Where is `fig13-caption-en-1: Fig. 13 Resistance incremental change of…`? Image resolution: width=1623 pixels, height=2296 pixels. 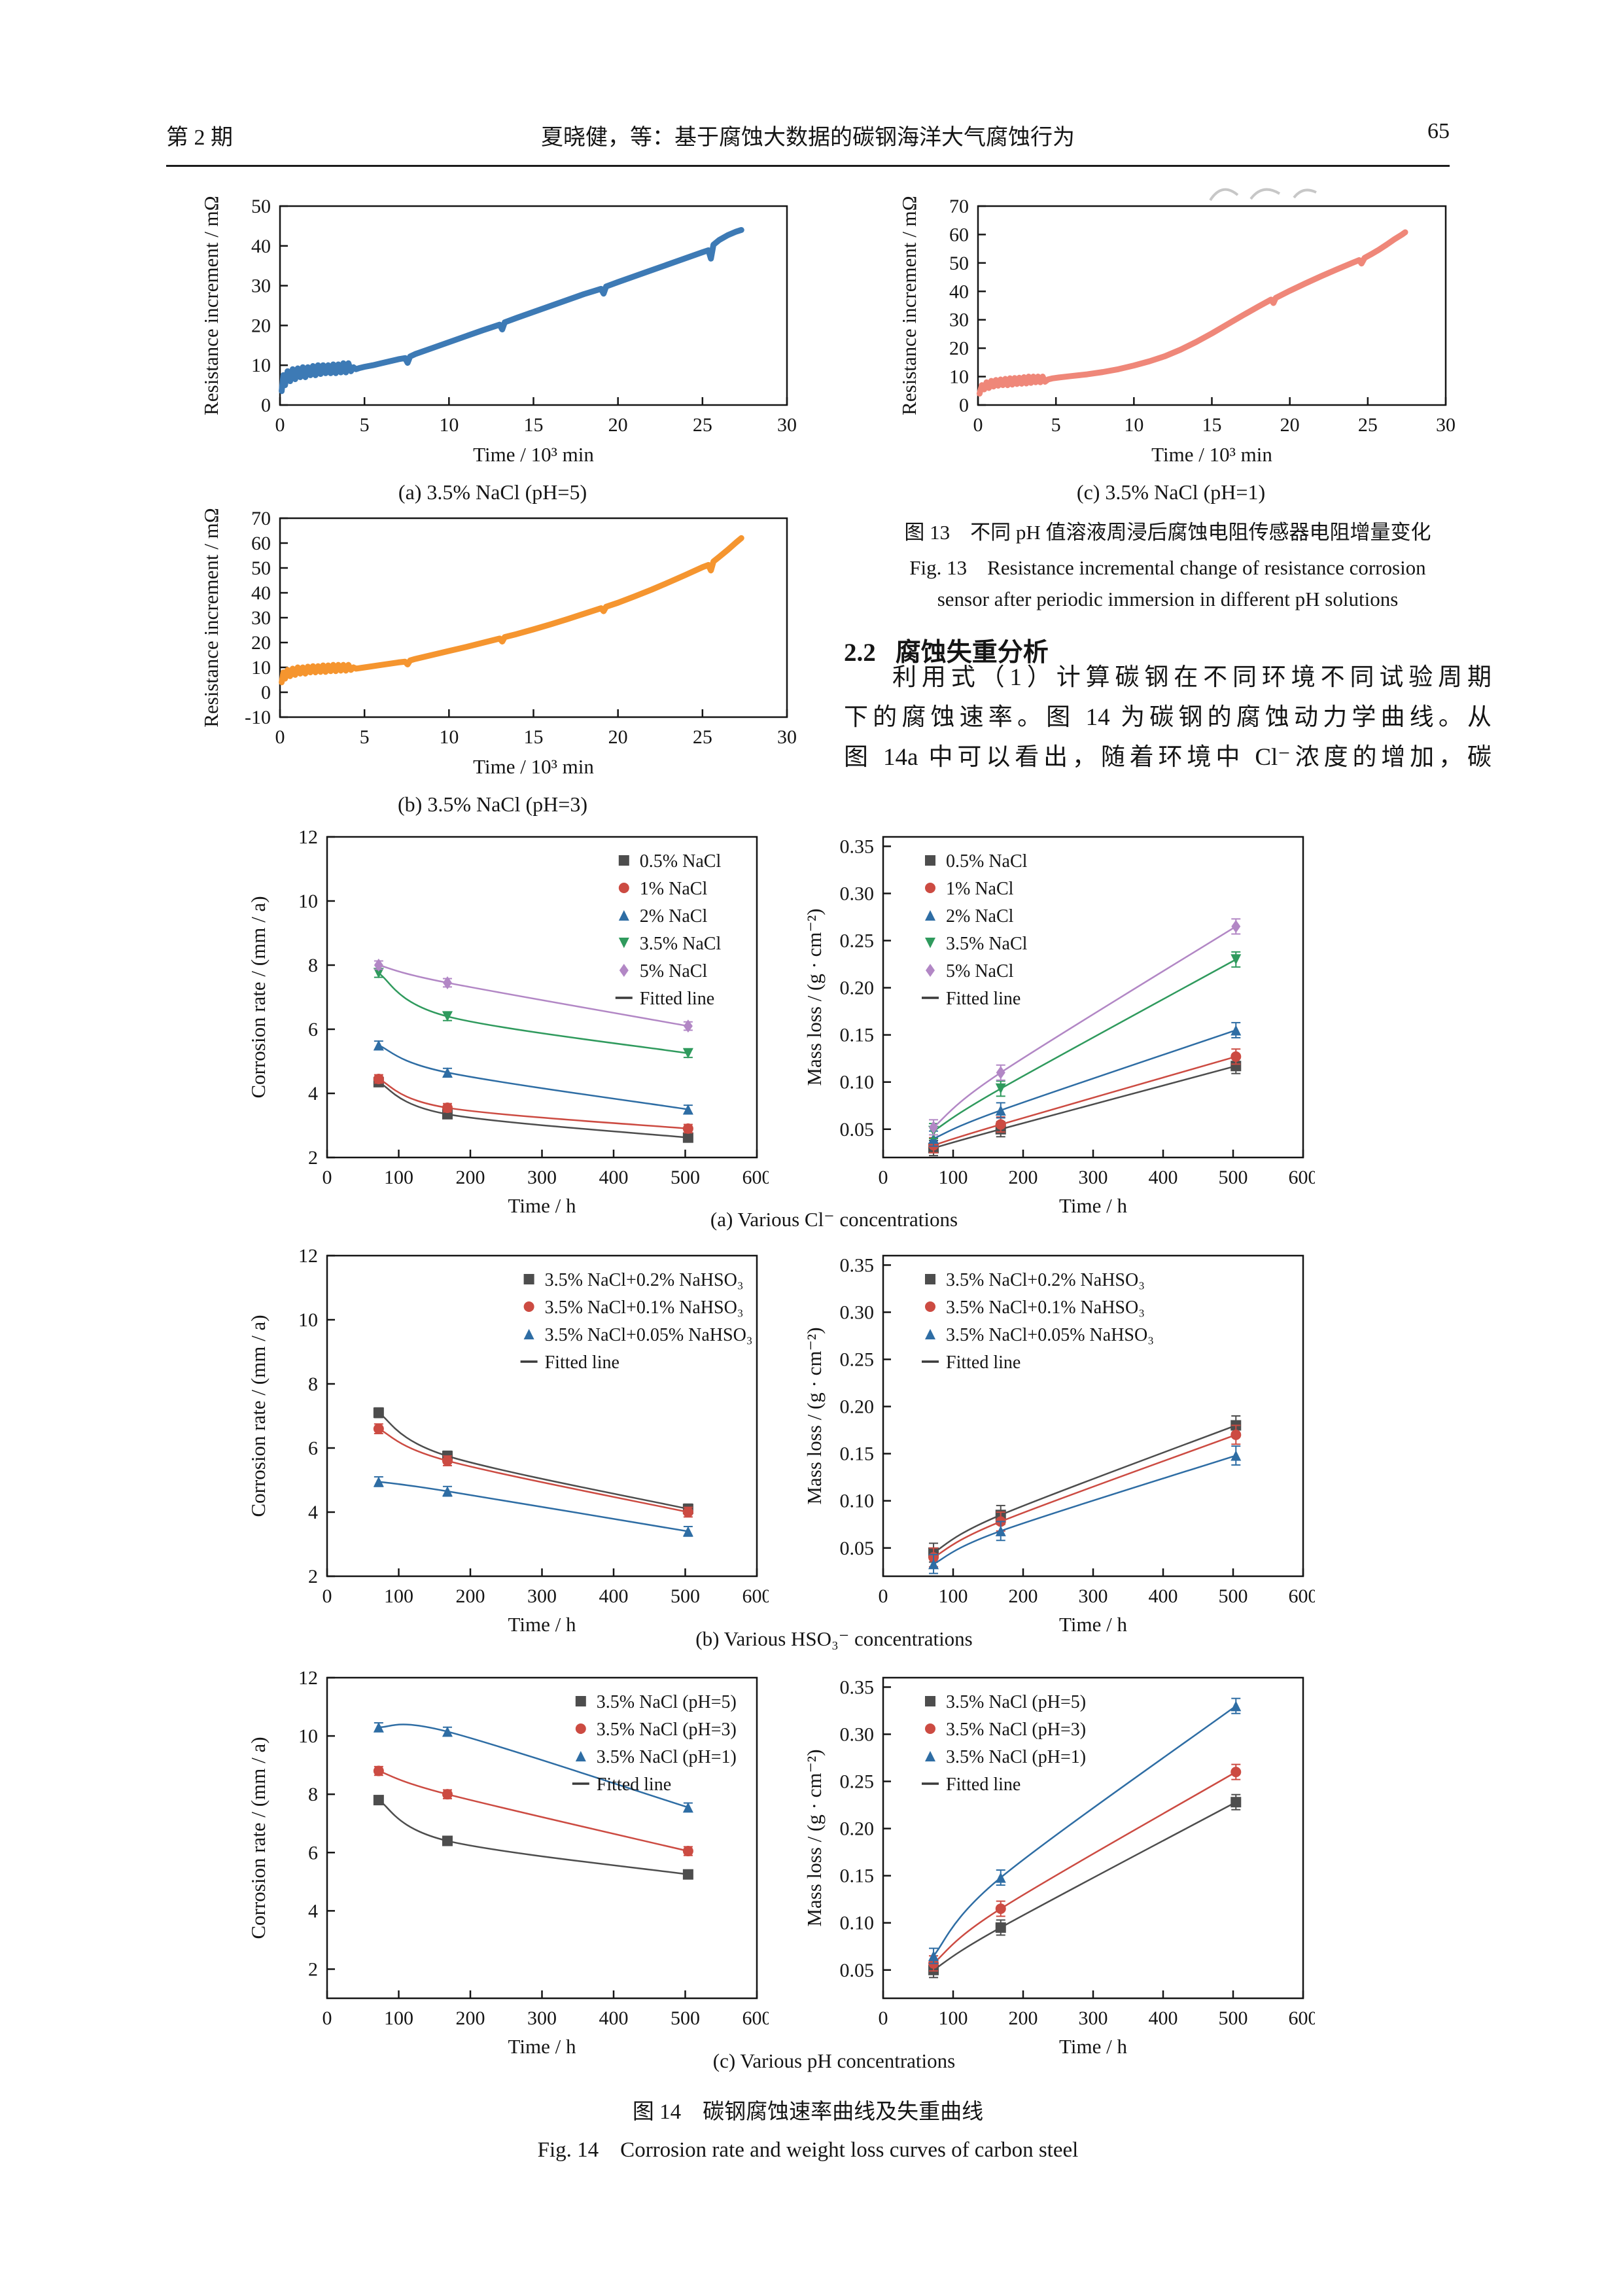 fig13-caption-en-1: Fig. 13 Resistance incremental change of… is located at coordinates (1168, 567).